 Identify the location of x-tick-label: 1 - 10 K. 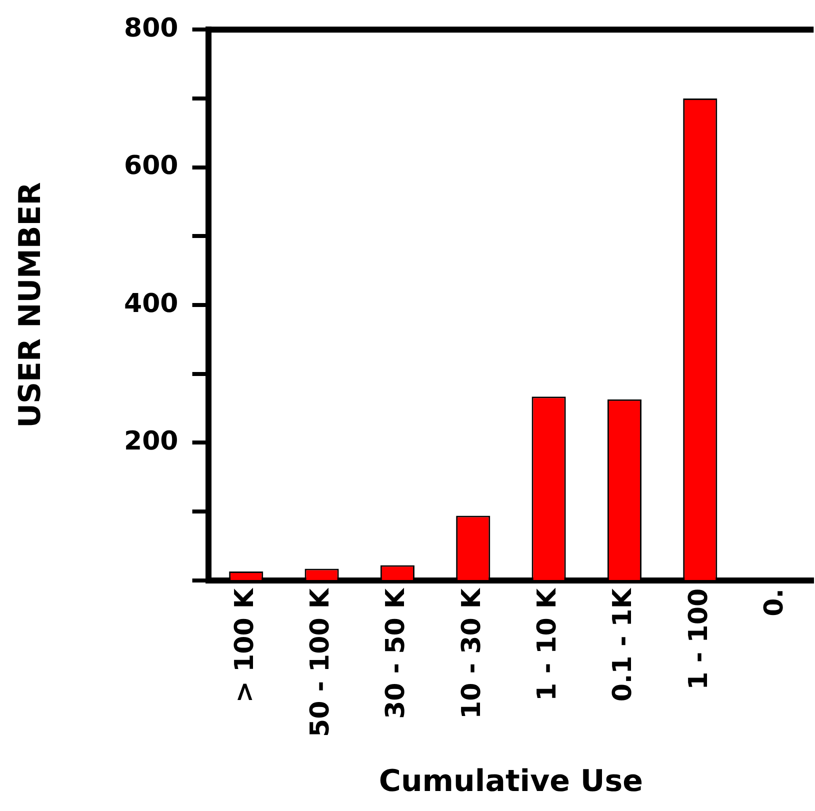
(547, 644).